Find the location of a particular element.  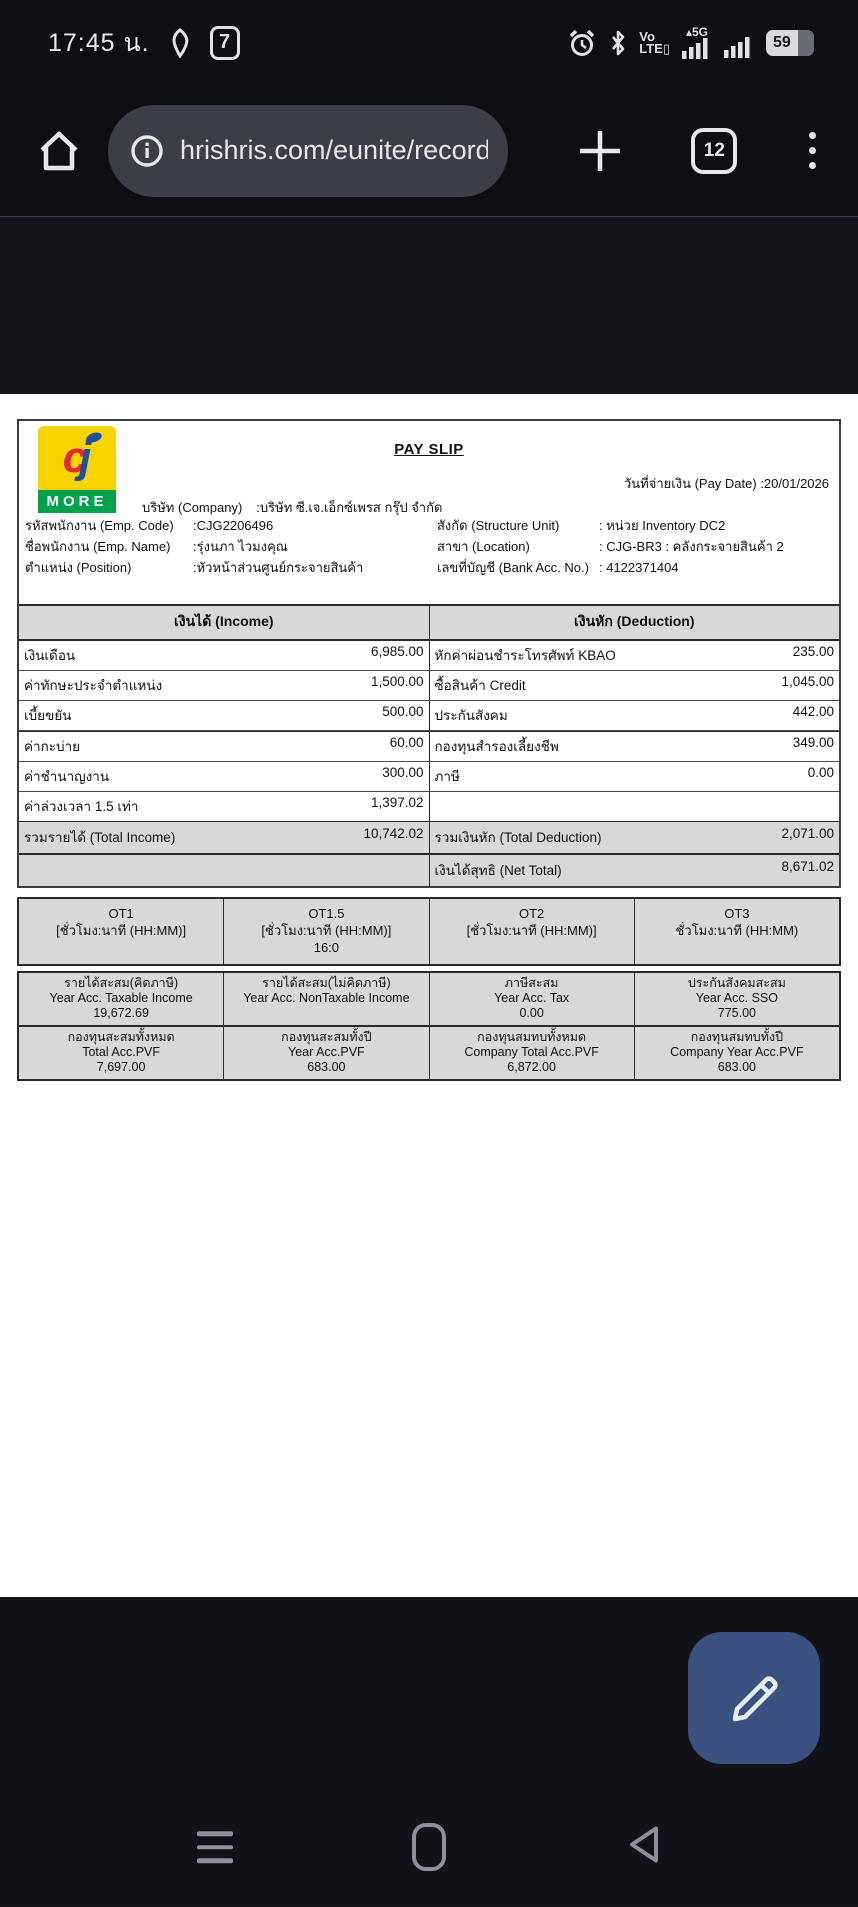

home-nav-button is located at coordinates (429, 1847).